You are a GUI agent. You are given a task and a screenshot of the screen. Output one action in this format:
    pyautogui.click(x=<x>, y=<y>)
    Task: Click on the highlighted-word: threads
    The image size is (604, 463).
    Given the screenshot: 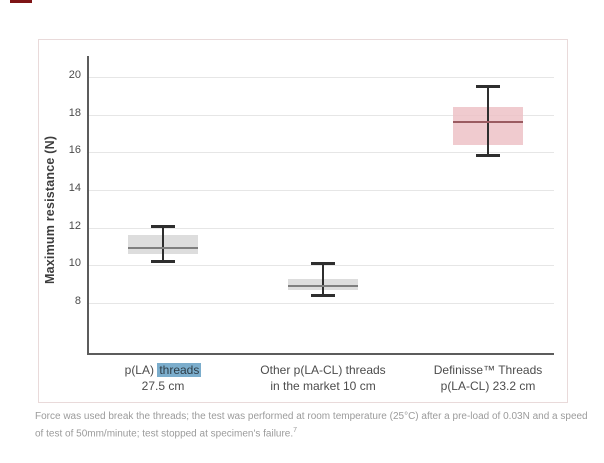 What is the action you would take?
    pyautogui.click(x=179, y=370)
    